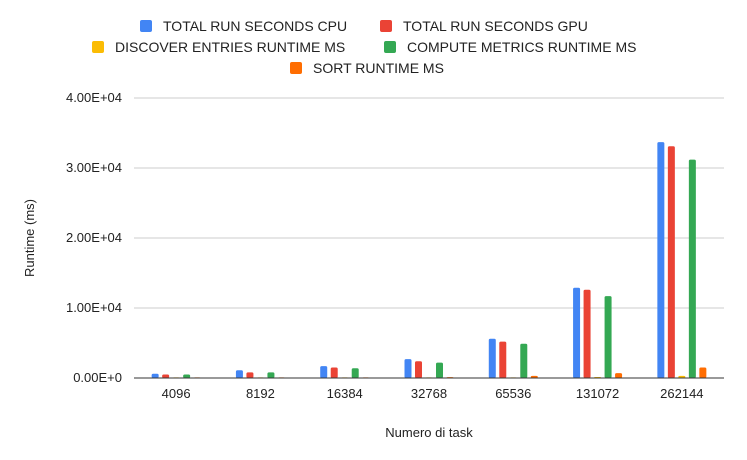  I want to click on x-tick-label: 4096, so click(176, 393).